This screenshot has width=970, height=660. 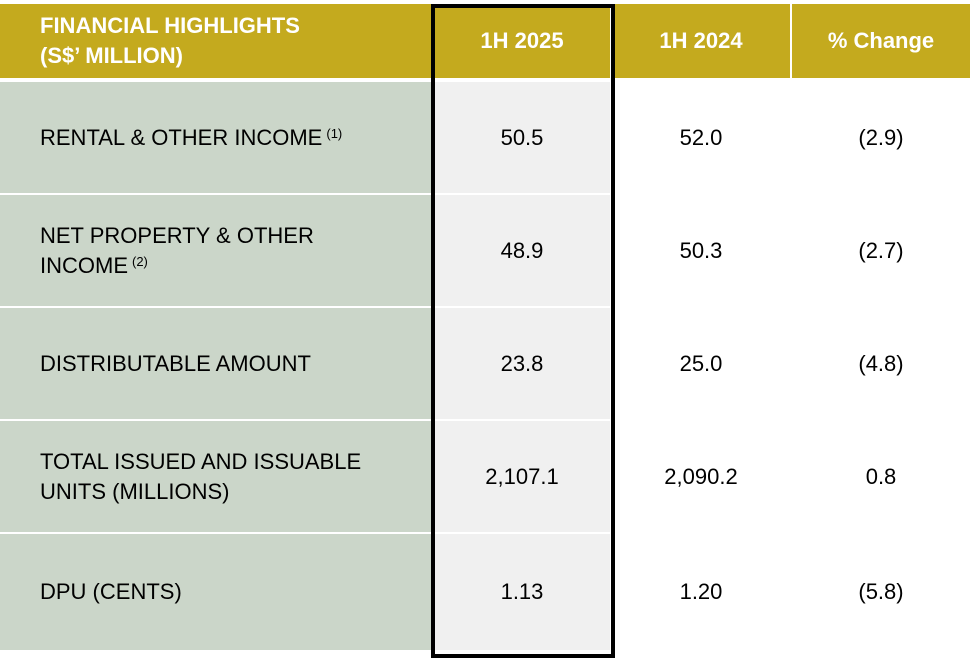 What do you see at coordinates (701, 41) in the screenshot?
I see `header-1h2024: 1H 2024` at bounding box center [701, 41].